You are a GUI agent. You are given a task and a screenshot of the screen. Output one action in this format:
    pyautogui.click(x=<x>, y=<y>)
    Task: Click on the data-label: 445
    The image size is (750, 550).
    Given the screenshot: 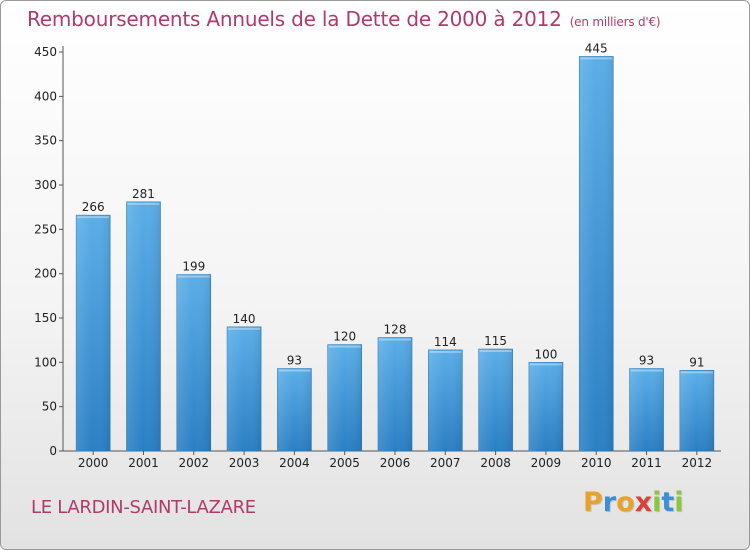 What is the action you would take?
    pyautogui.click(x=596, y=48)
    